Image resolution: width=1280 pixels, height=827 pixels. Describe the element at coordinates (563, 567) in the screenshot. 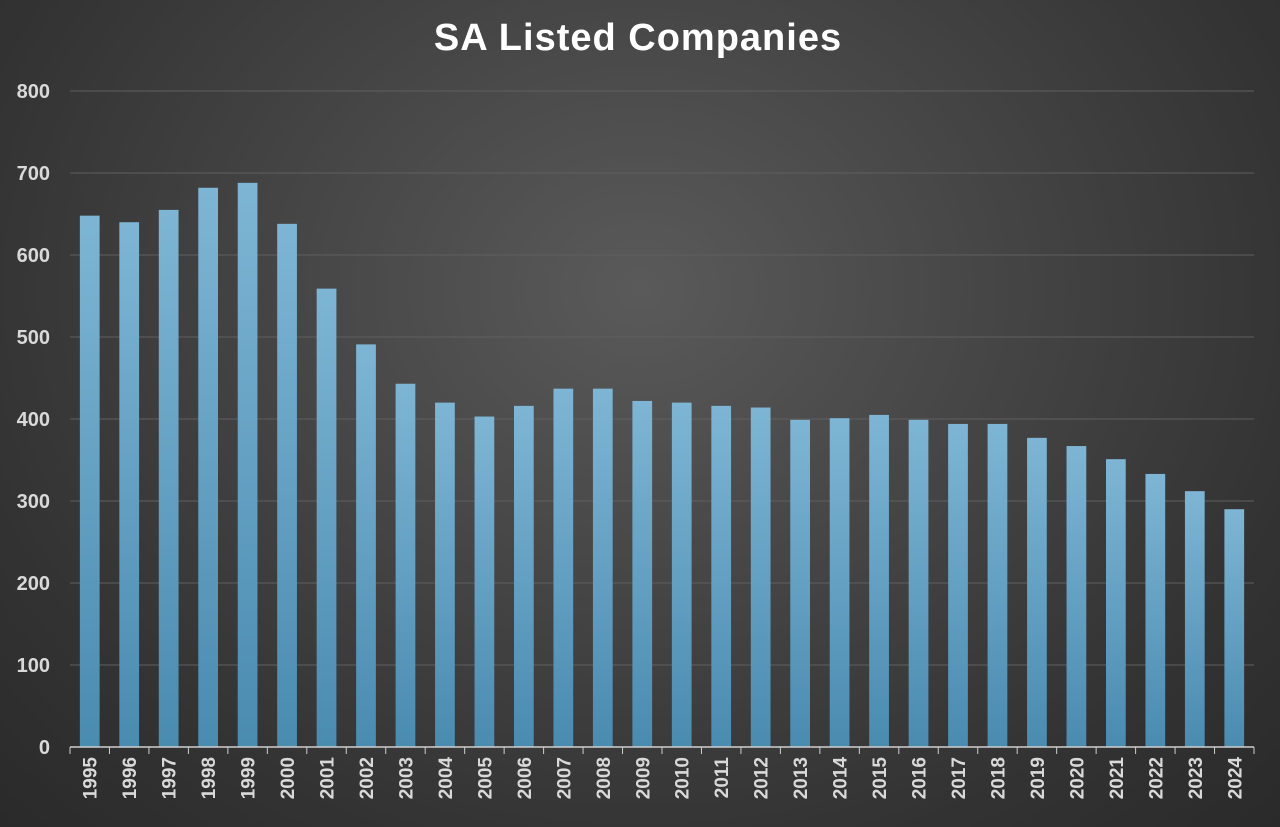

I see `bar-2007` at that location.